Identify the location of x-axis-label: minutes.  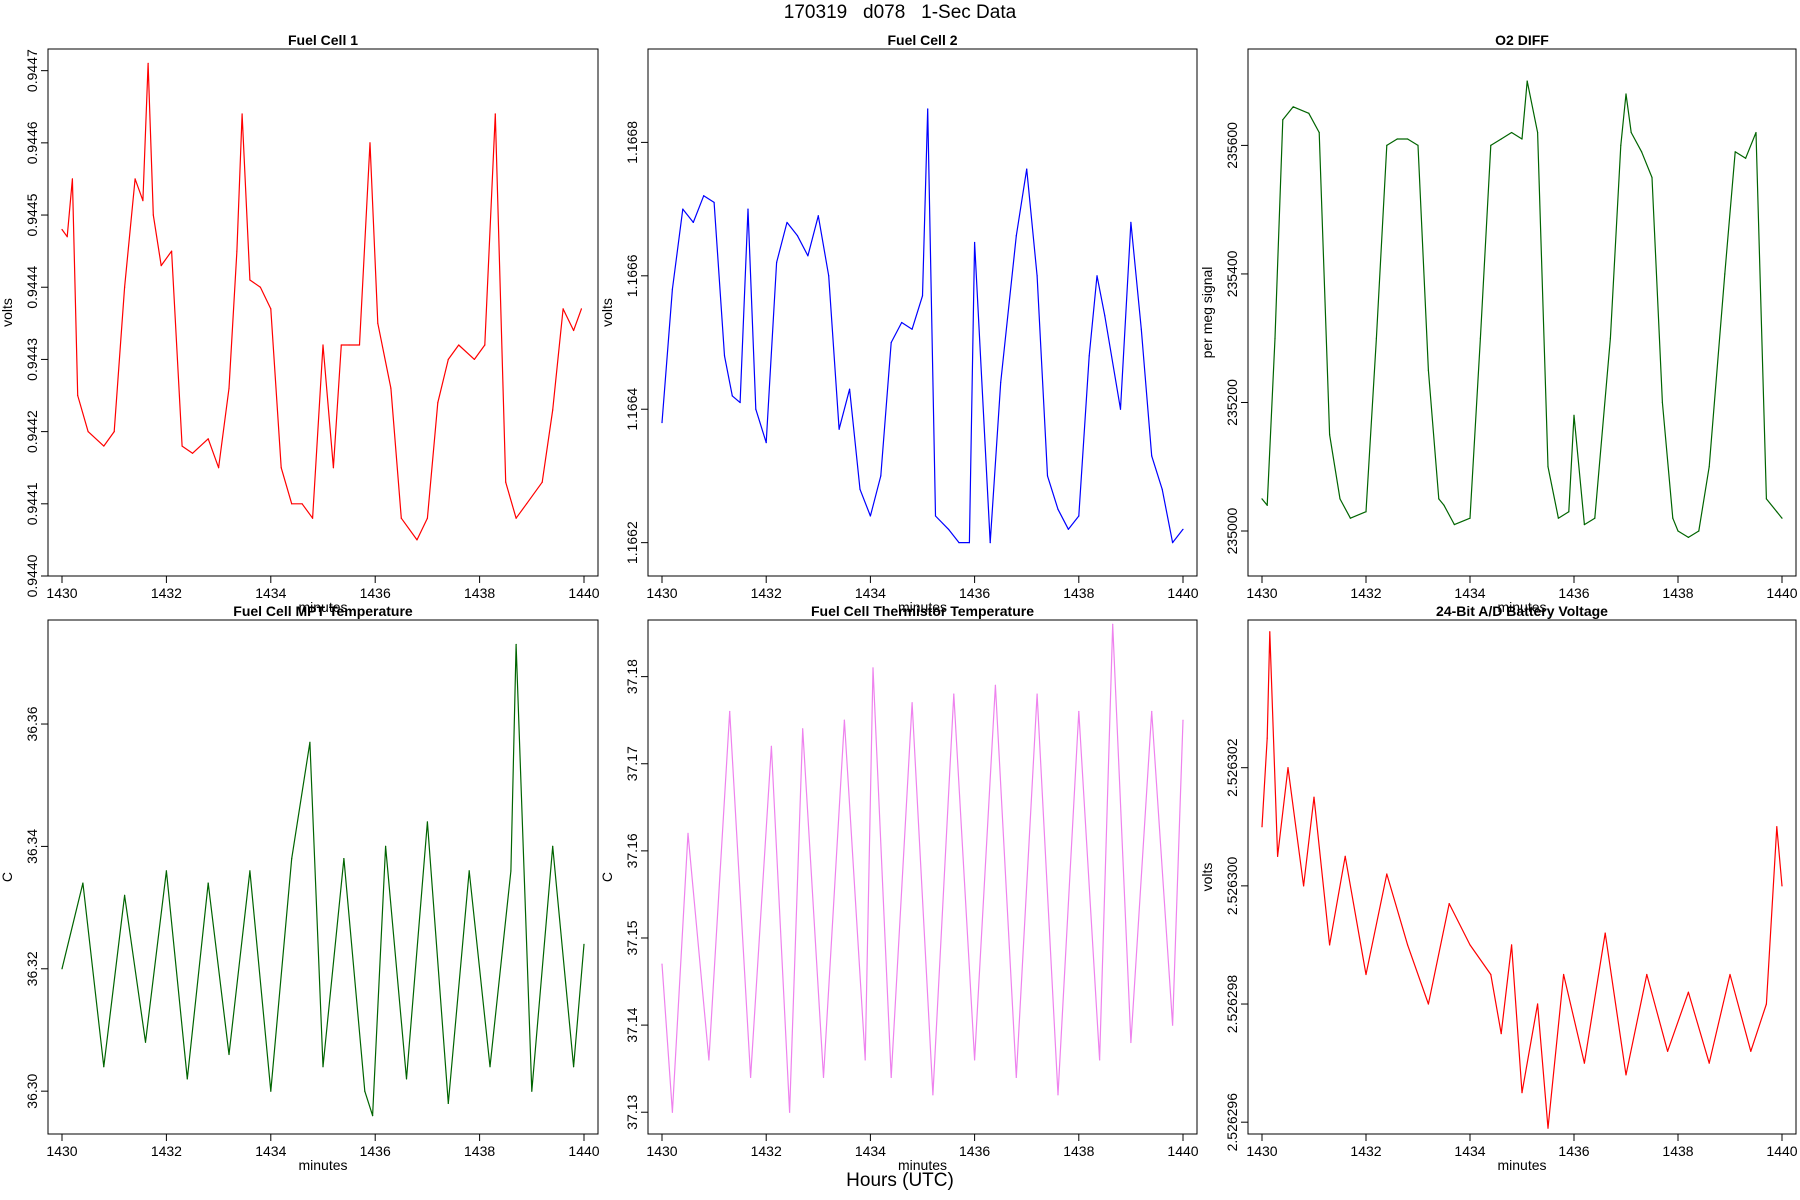
(322, 607).